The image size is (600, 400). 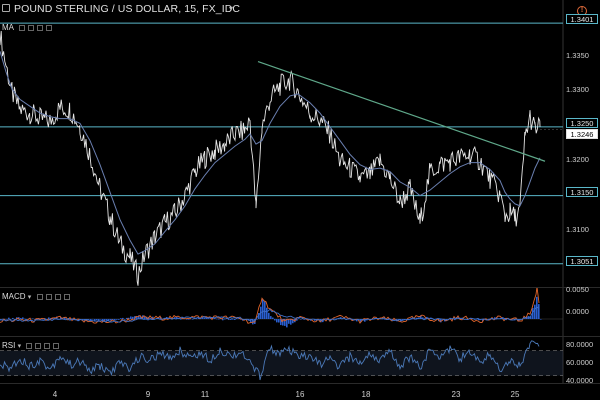 I want to click on price-level-label: 1.3401, so click(x=582, y=19).